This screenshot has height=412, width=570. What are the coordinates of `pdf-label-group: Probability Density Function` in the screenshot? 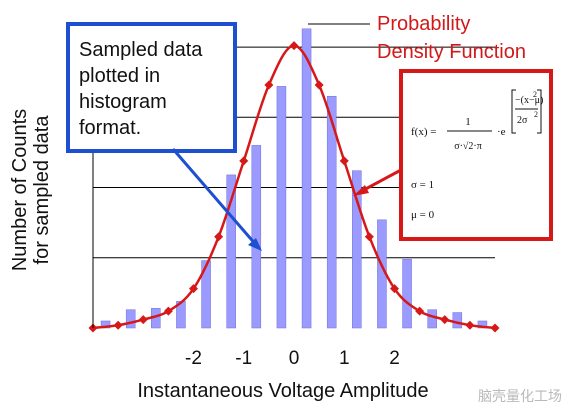 It's located at (417, 38).